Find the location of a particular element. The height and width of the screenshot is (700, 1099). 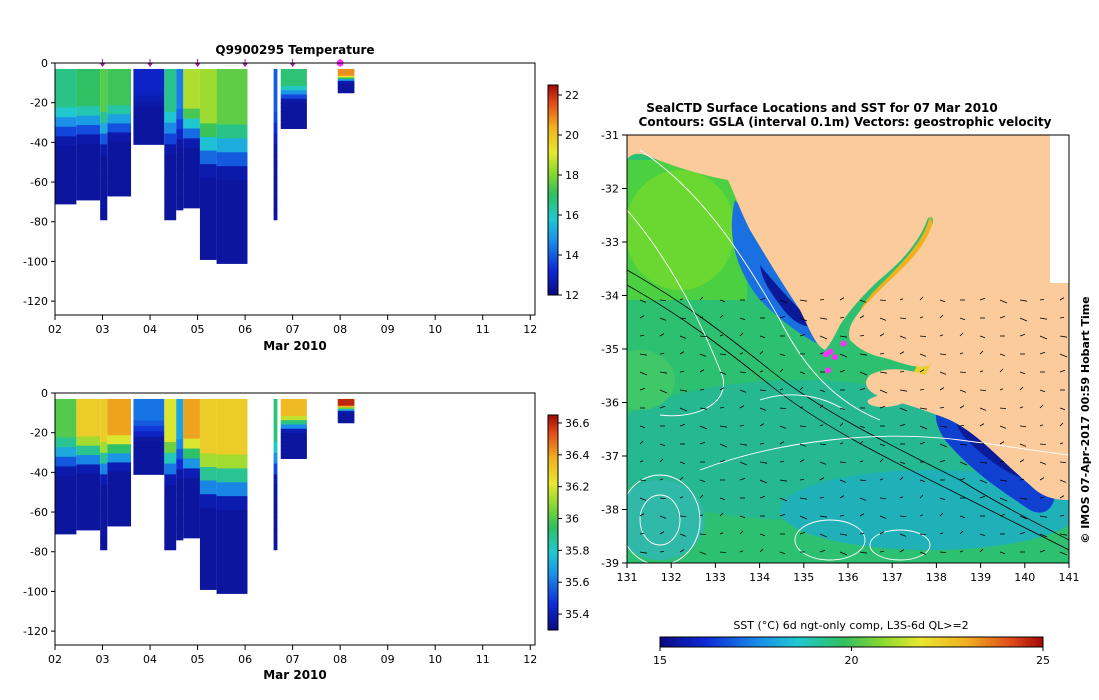

x-tick-label: 12 is located at coordinates (530, 659).